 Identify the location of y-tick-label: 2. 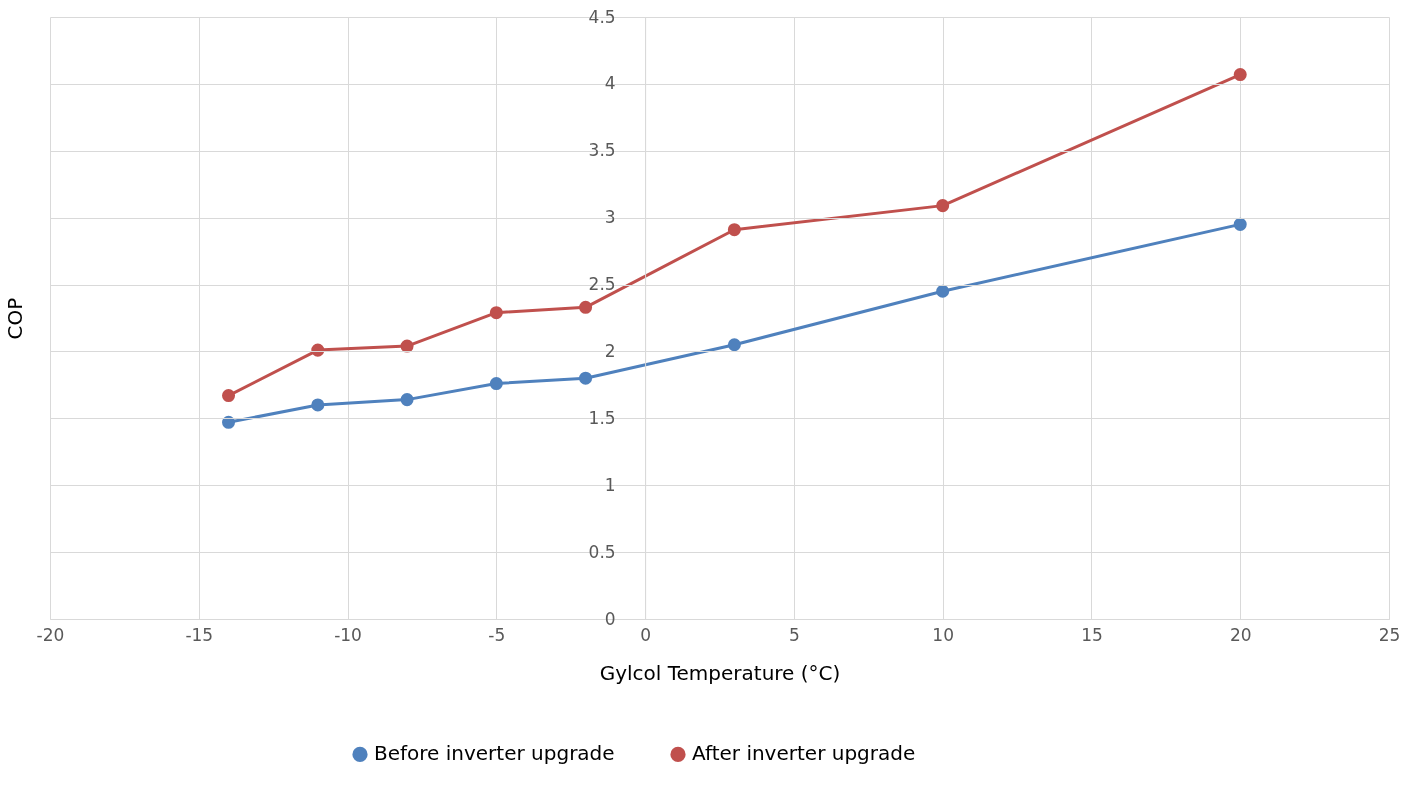
(610, 350).